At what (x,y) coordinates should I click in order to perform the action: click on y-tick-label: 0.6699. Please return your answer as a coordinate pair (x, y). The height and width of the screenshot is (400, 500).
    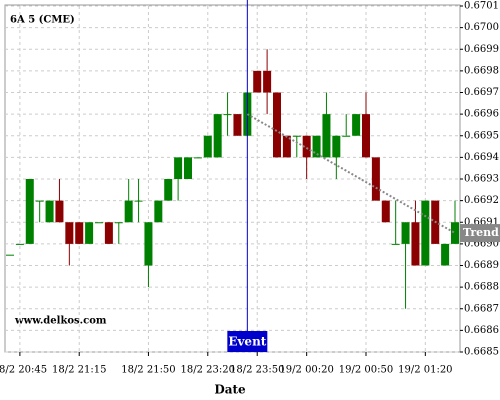
    Looking at the image, I should click on (481, 49).